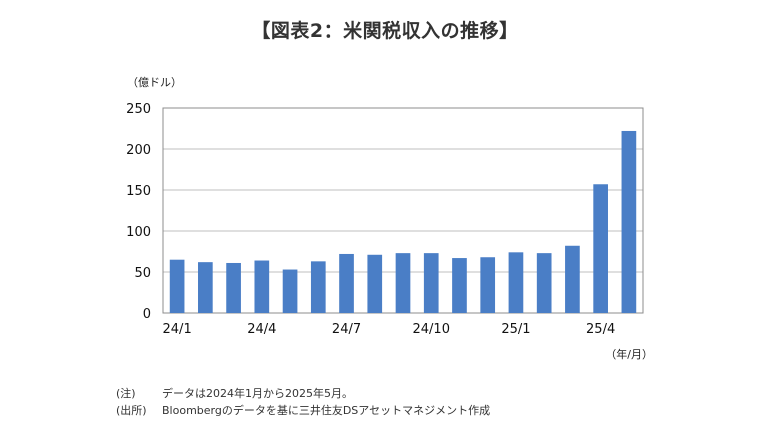 The width and height of the screenshot is (770, 433). What do you see at coordinates (629, 354) in the screenshot?
I see `x-axis-unit: （年/月）` at bounding box center [629, 354].